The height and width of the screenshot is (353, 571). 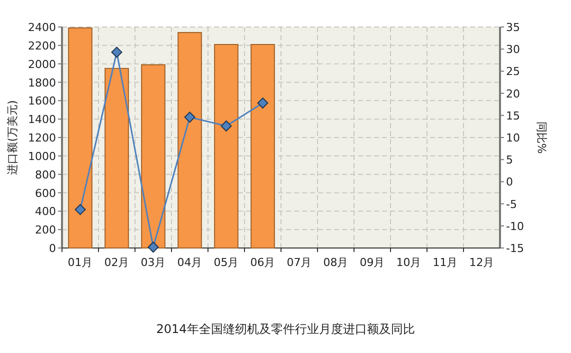 I want to click on y2-tick-label: -15, so click(x=515, y=248).